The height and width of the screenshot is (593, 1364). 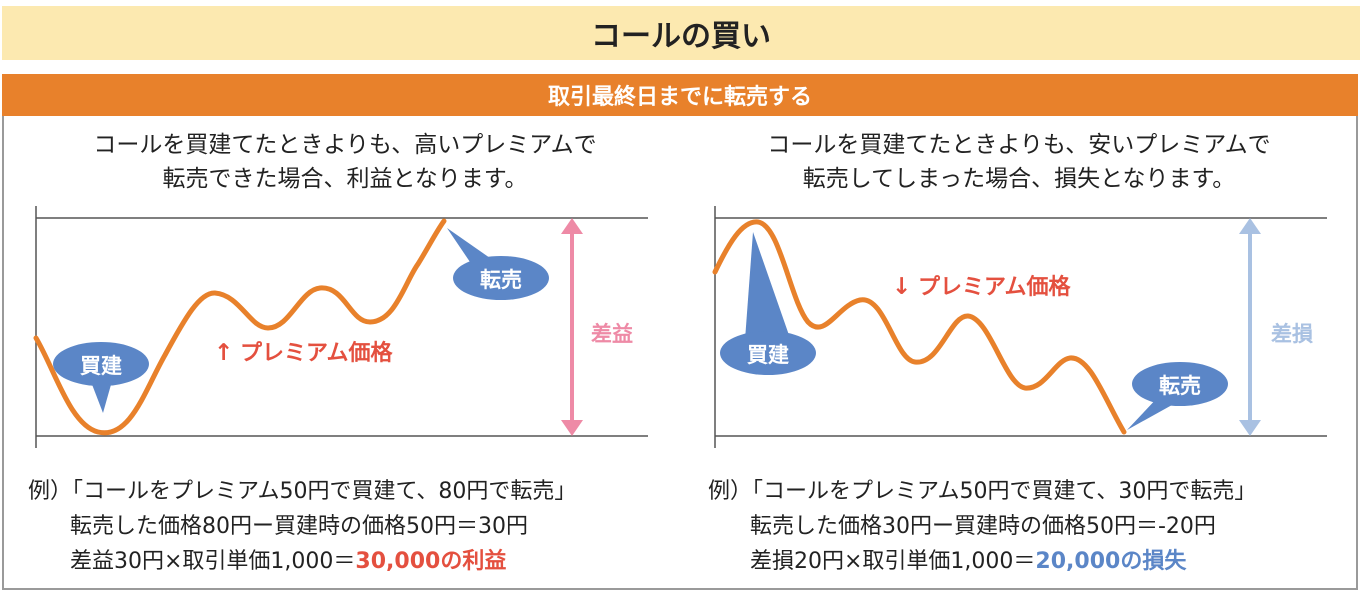 I want to click on left-premium-label: プレミアム価格, so click(x=316, y=353).